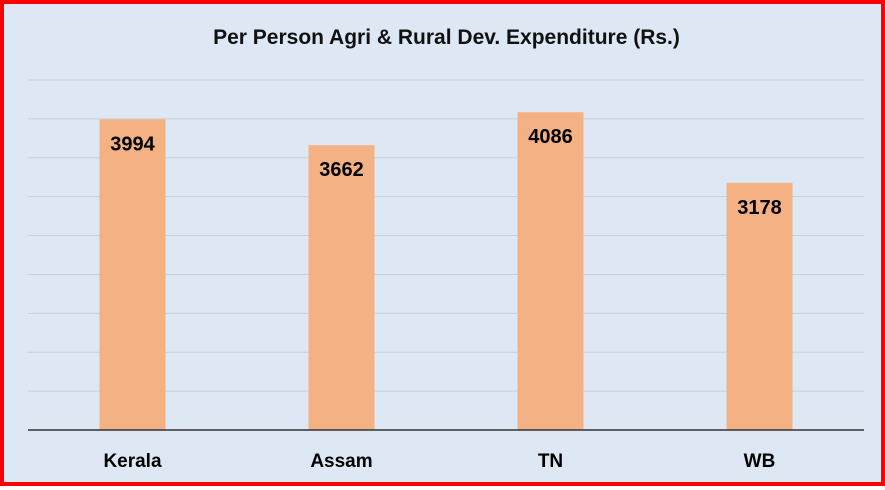  Describe the element at coordinates (341, 461) in the screenshot. I see `category-label-assam: Assam` at that location.